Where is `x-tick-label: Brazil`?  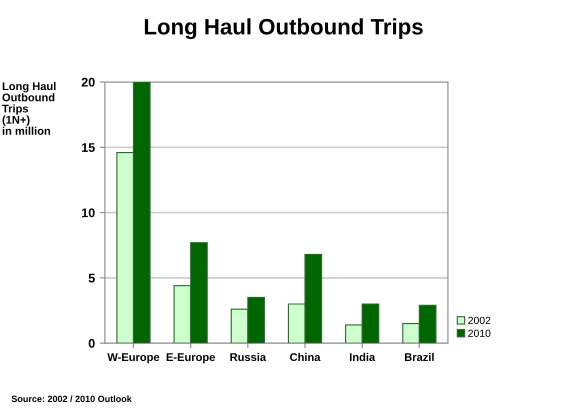
x-tick-label: Brazil is located at coordinates (419, 357).